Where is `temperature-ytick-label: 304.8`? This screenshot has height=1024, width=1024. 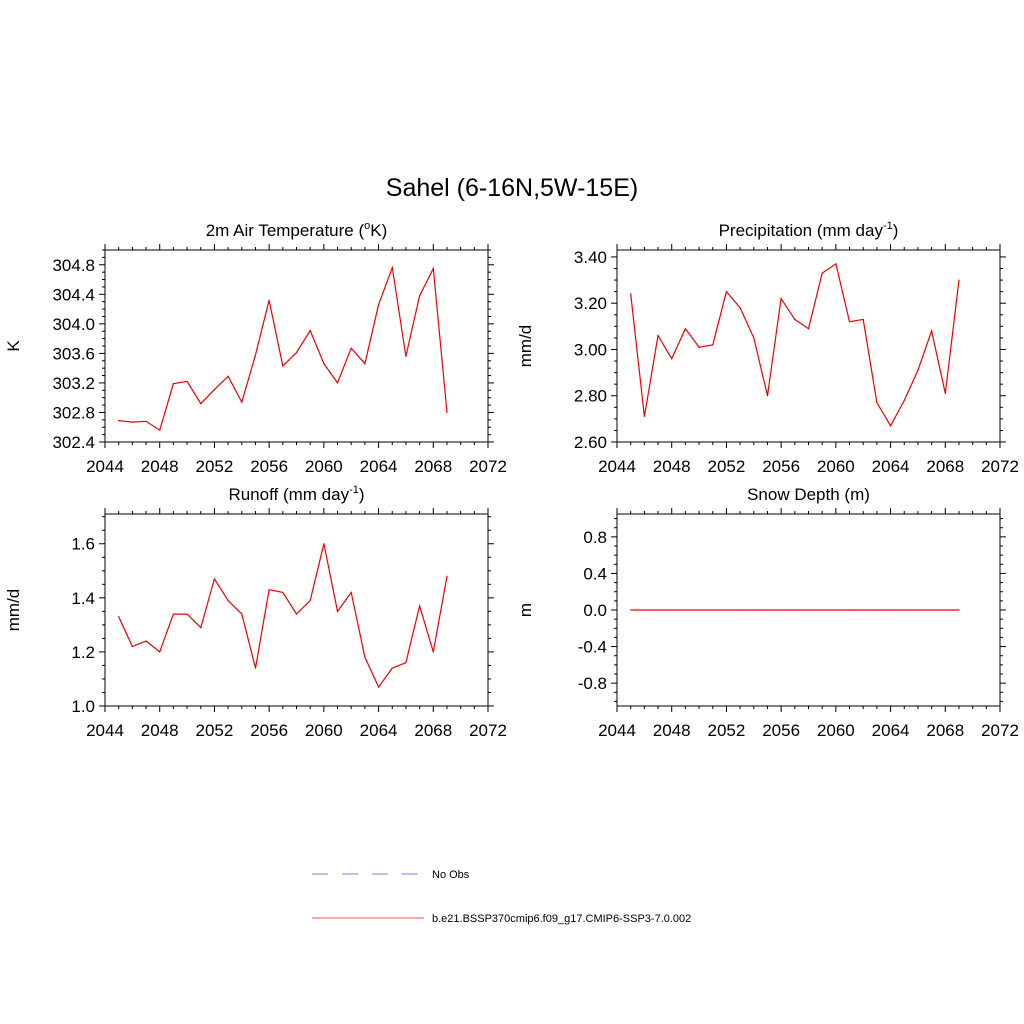 temperature-ytick-label: 304.8 is located at coordinates (73, 265).